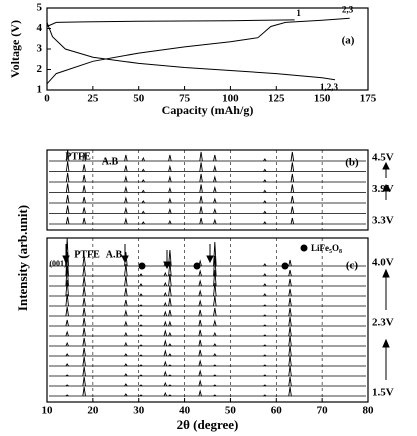 This screenshot has height=436, width=417. What do you see at coordinates (208, 424) in the screenshot?
I see `x-axis-label: 2θ (degree)` at bounding box center [208, 424].